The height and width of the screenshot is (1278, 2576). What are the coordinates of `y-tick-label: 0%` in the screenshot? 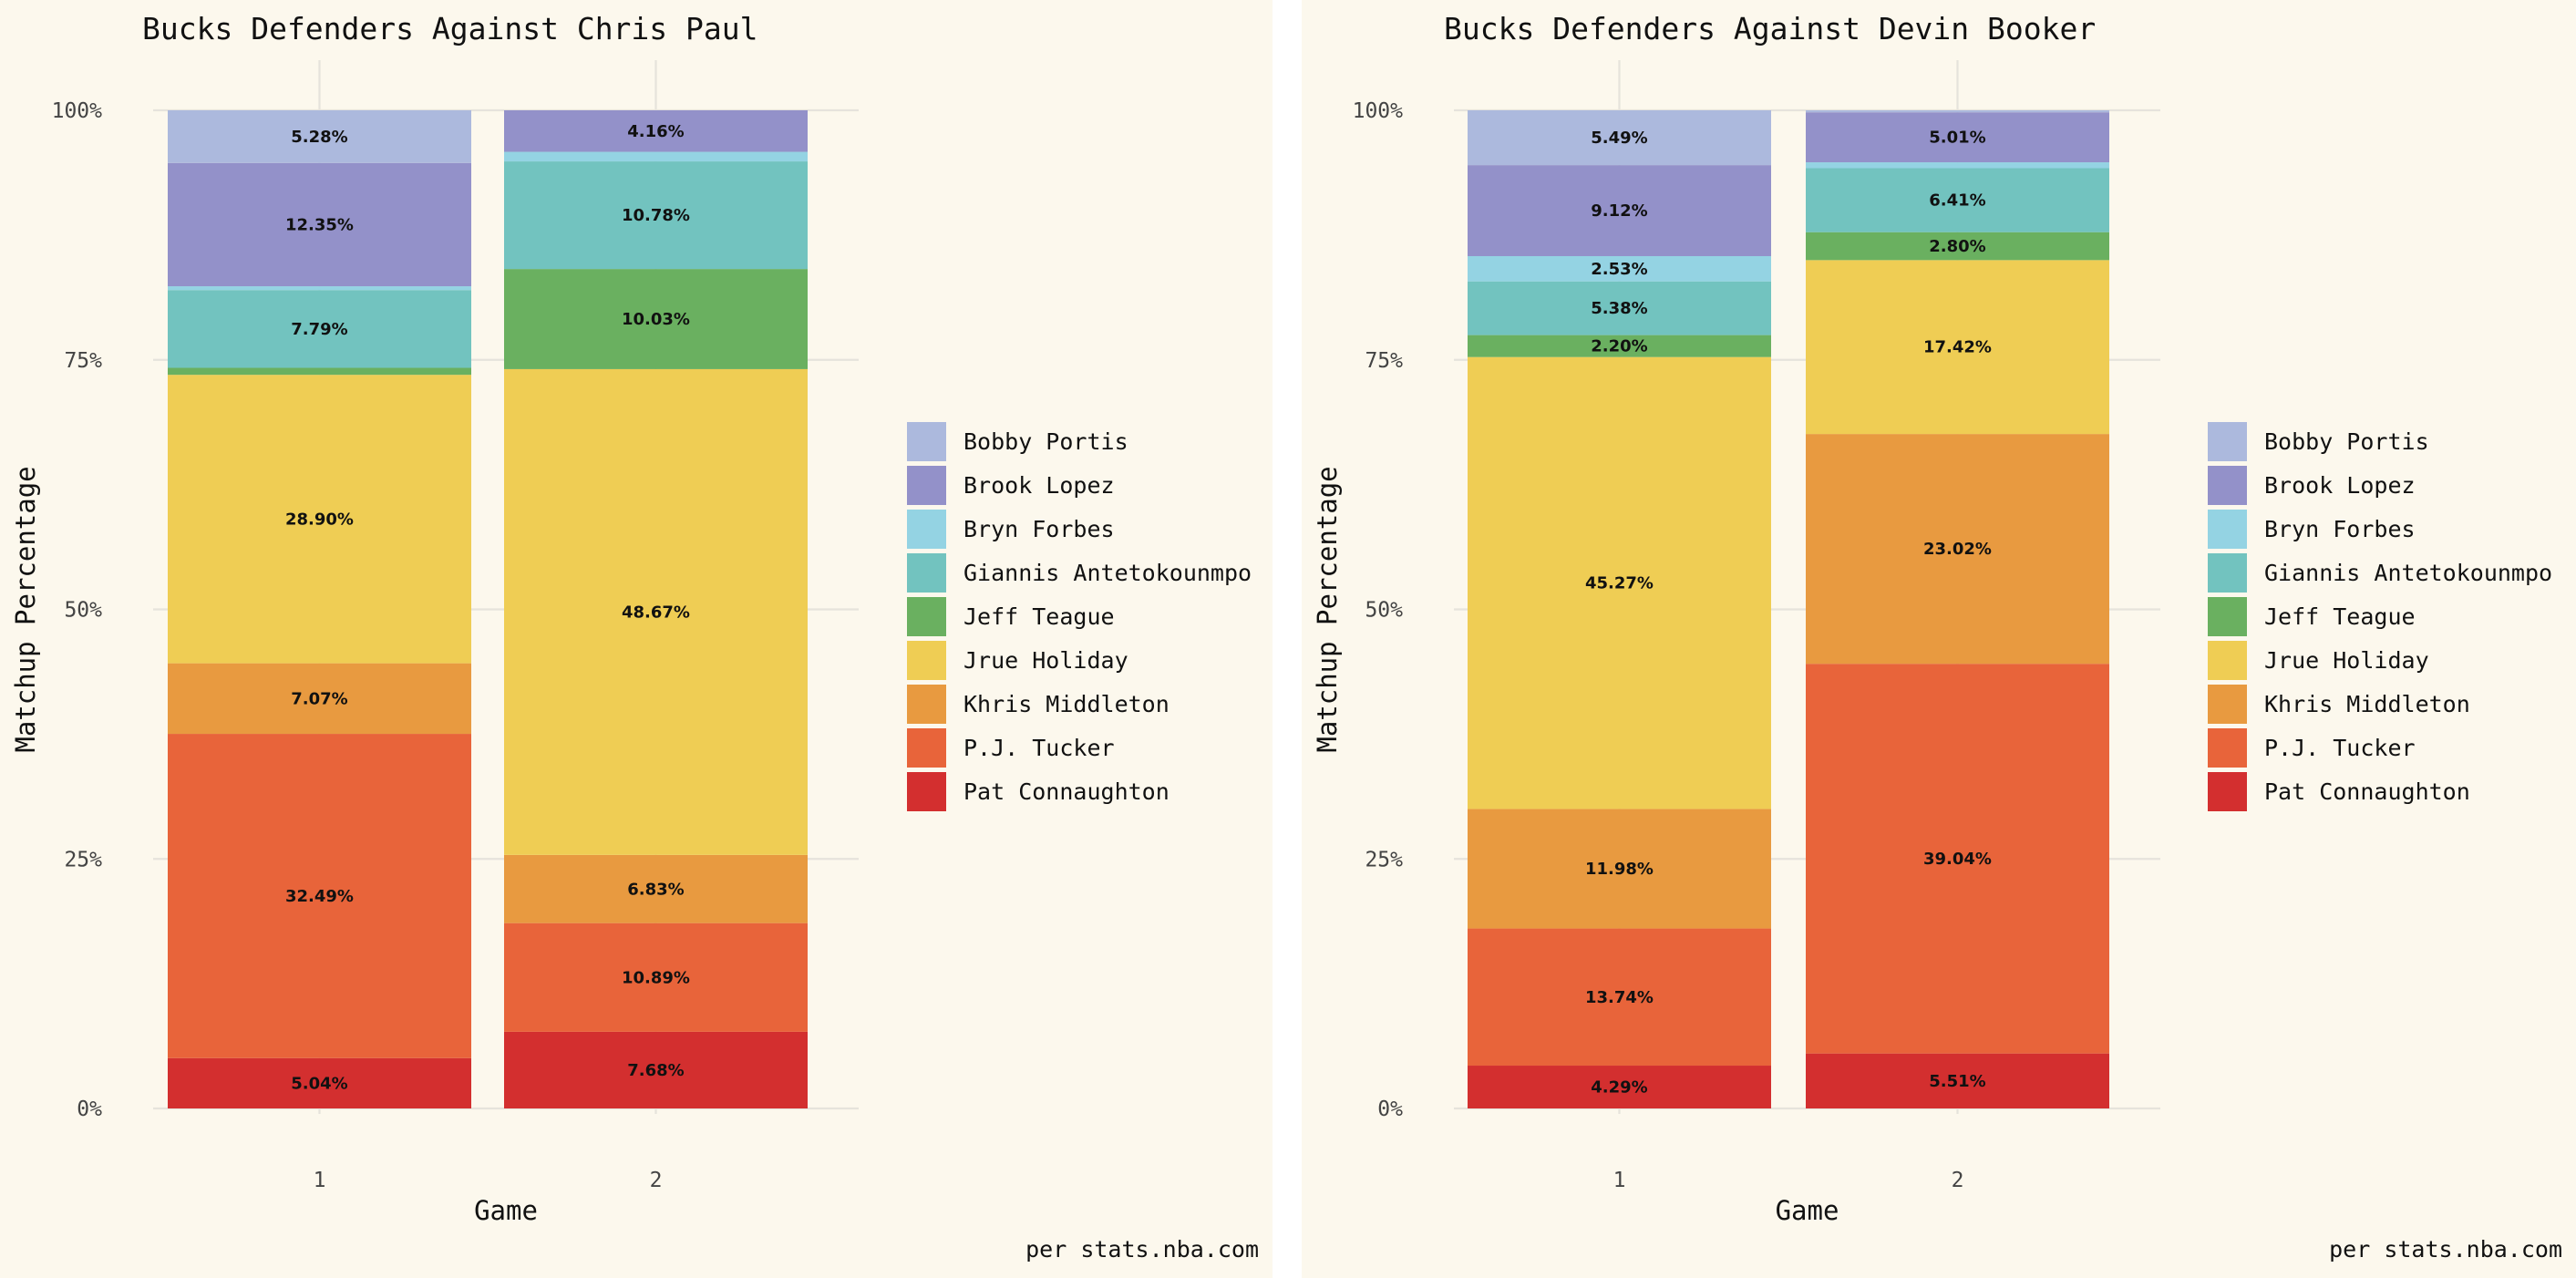 It's located at (1390, 1109).